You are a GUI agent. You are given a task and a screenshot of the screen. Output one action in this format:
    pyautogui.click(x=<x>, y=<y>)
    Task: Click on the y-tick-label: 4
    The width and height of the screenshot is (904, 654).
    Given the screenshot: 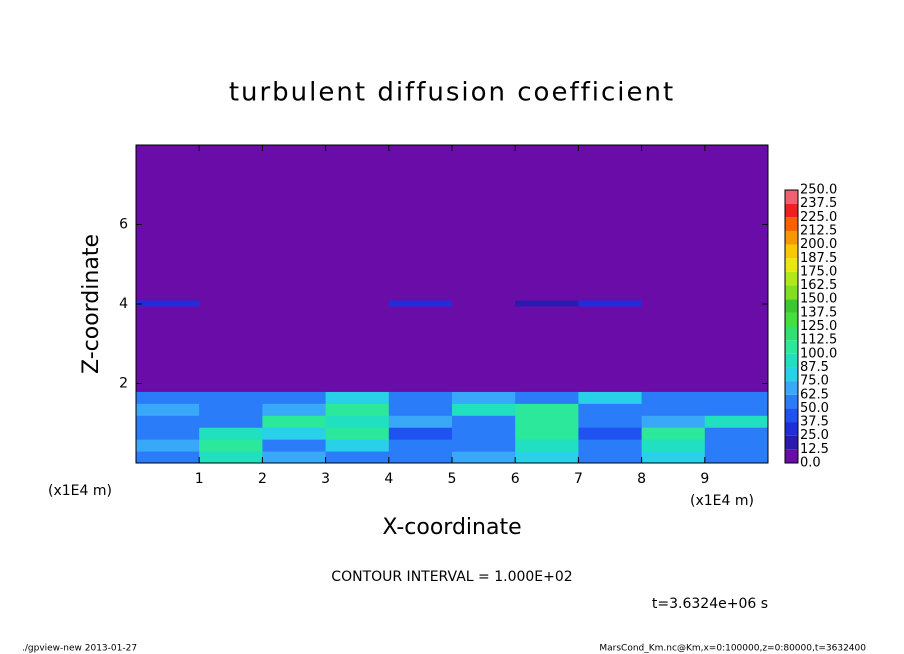 What is the action you would take?
    pyautogui.click(x=123, y=304)
    